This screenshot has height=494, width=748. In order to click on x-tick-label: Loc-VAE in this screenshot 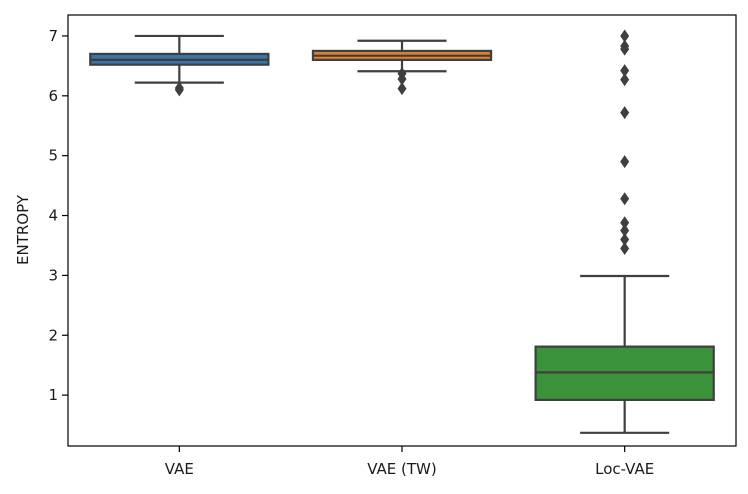, I will do `click(624, 469)`.